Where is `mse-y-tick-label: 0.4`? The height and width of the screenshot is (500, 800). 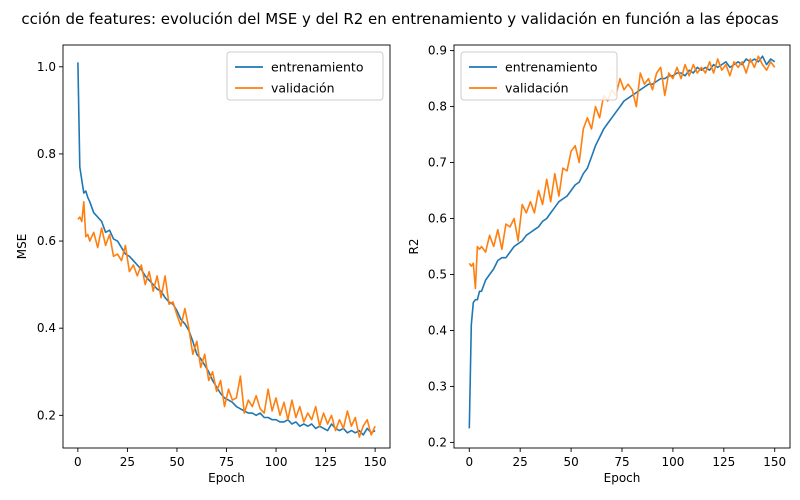 mse-y-tick-label: 0.4 is located at coordinates (46, 328).